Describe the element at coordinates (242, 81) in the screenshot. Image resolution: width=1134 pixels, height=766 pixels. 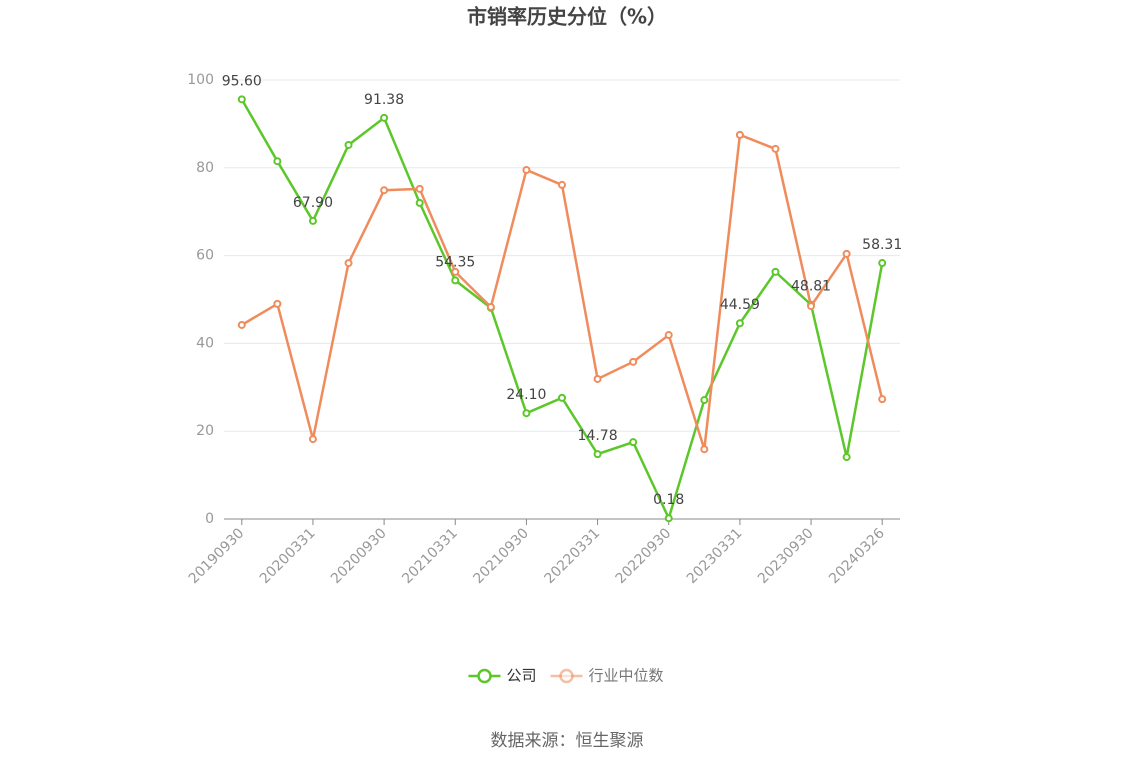
I see `data-label: 95.60` at that location.